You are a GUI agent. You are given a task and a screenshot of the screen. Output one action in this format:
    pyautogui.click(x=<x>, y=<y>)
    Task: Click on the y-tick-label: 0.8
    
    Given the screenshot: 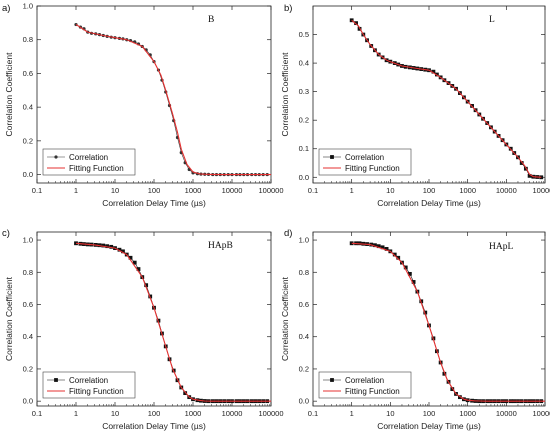 What is the action you would take?
    pyautogui.click(x=304, y=272)
    